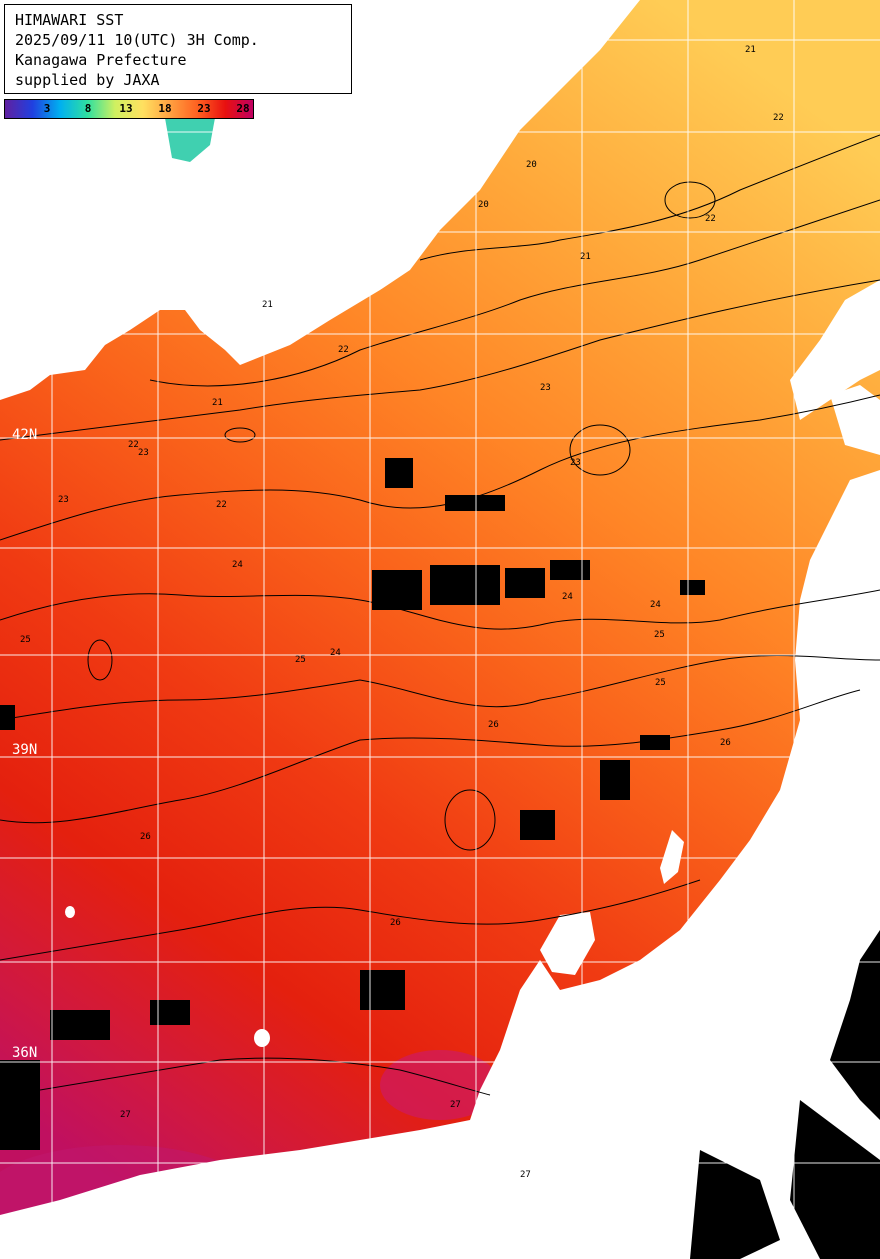 The height and width of the screenshot is (1259, 880). I want to click on latitude-label-39n: 39N, so click(25, 750).